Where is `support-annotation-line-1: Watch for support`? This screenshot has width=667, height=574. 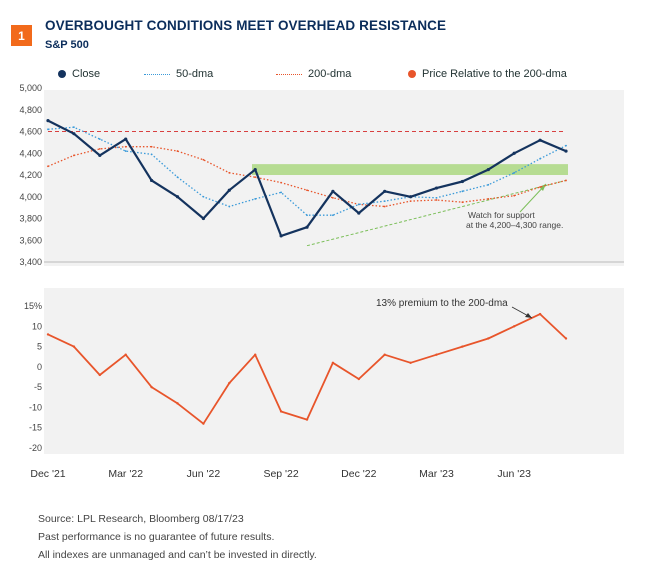
support-annotation-line-1: Watch for support is located at coordinates (501, 215).